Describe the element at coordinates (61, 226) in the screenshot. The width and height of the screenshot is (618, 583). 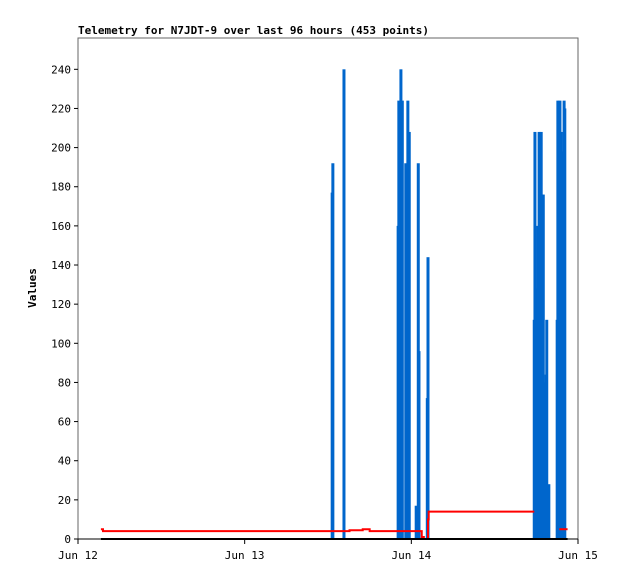
I see `y-tick-label: 160` at that location.